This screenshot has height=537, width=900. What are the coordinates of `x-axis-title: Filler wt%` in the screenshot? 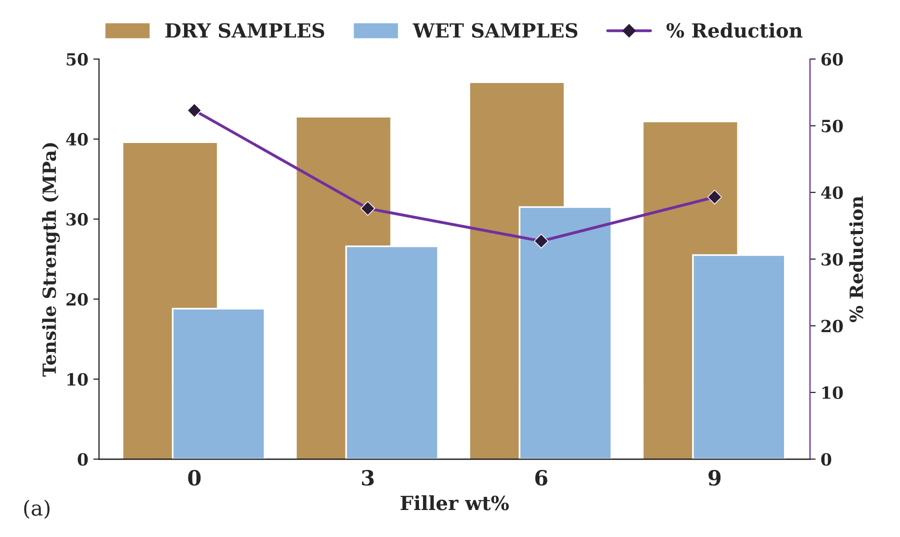 It's located at (454, 502).